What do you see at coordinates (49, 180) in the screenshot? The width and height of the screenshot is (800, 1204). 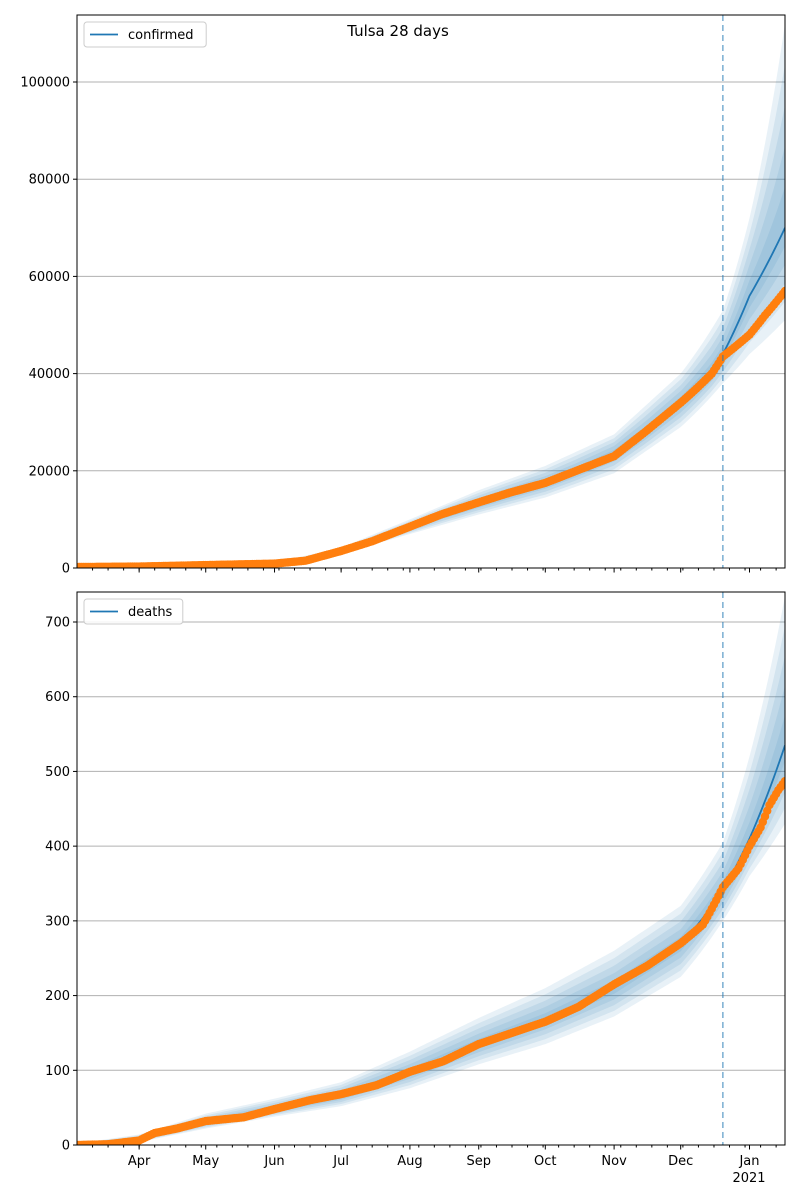 I see `y-tick-label: 80000` at bounding box center [49, 180].